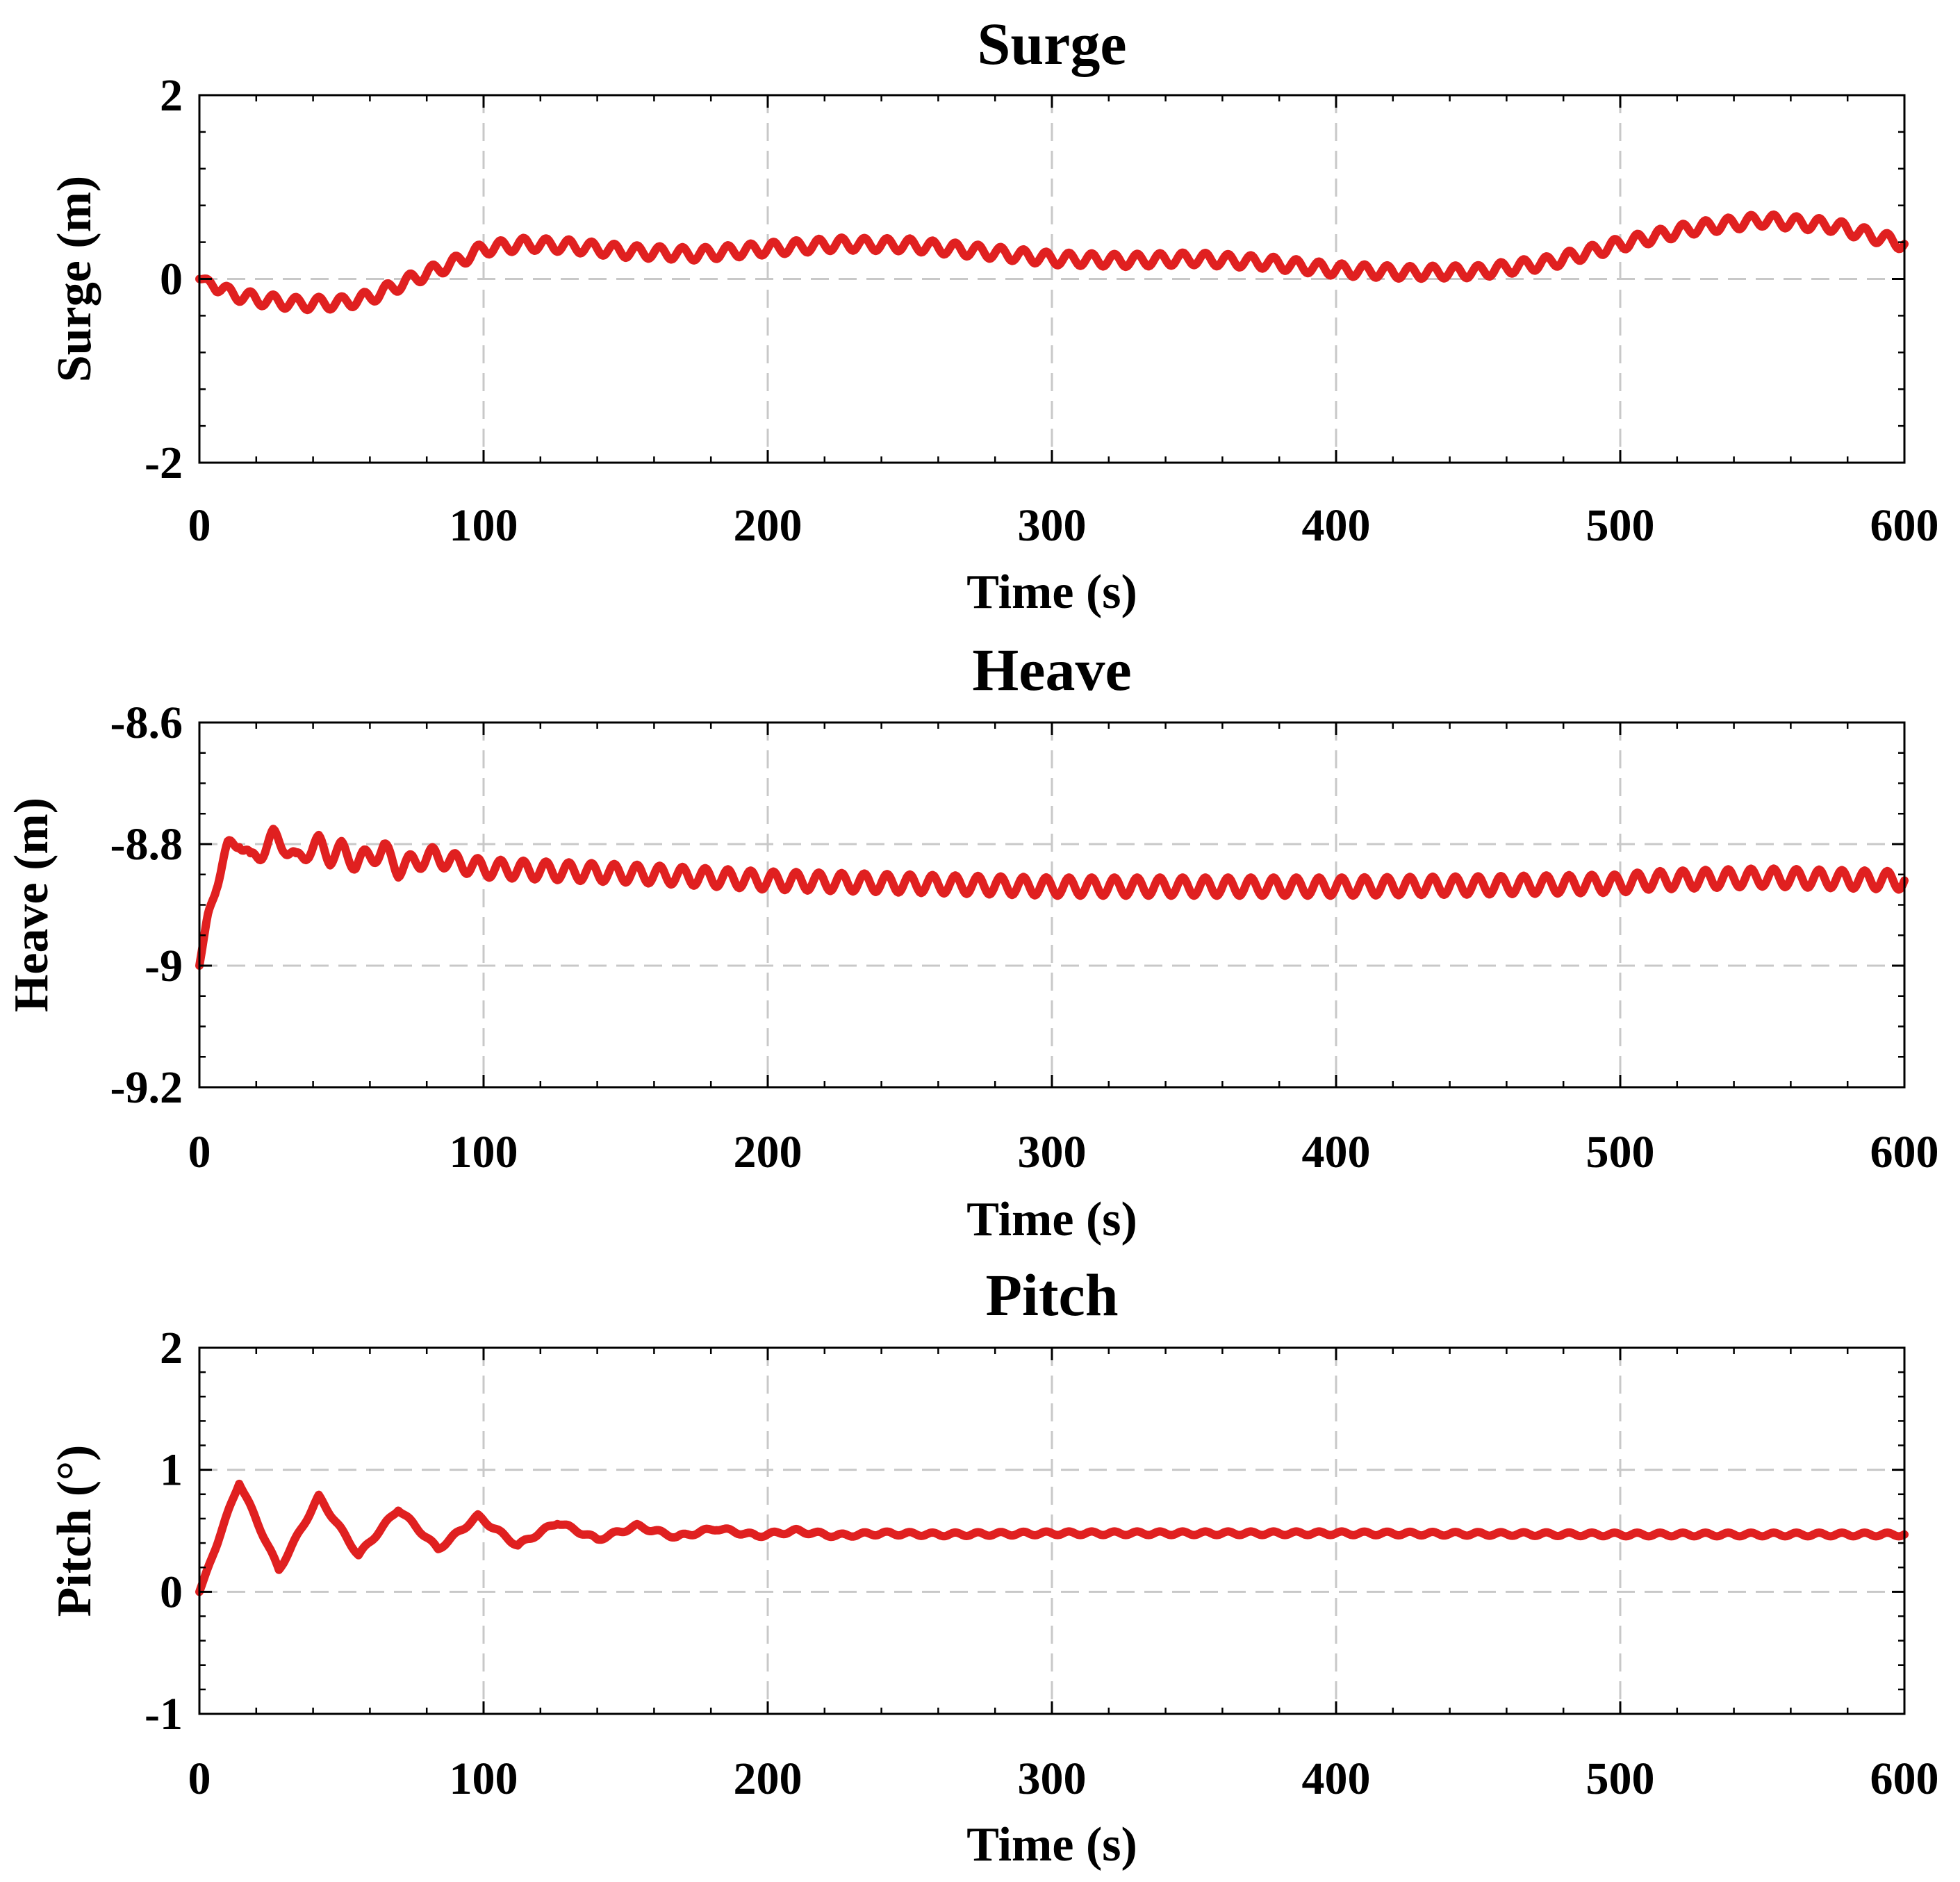  Describe the element at coordinates (146, 723) in the screenshot. I see `heave-y-tick-label: -8.6` at that location.